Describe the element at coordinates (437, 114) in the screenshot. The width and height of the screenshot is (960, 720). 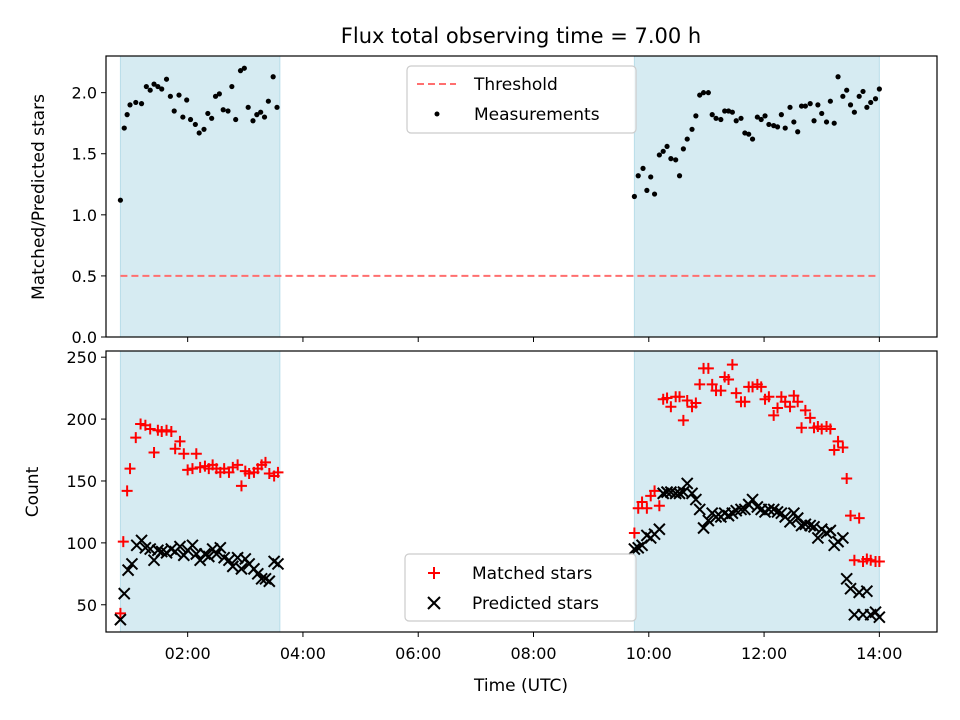
I see `measurements-legend-swatch` at that location.